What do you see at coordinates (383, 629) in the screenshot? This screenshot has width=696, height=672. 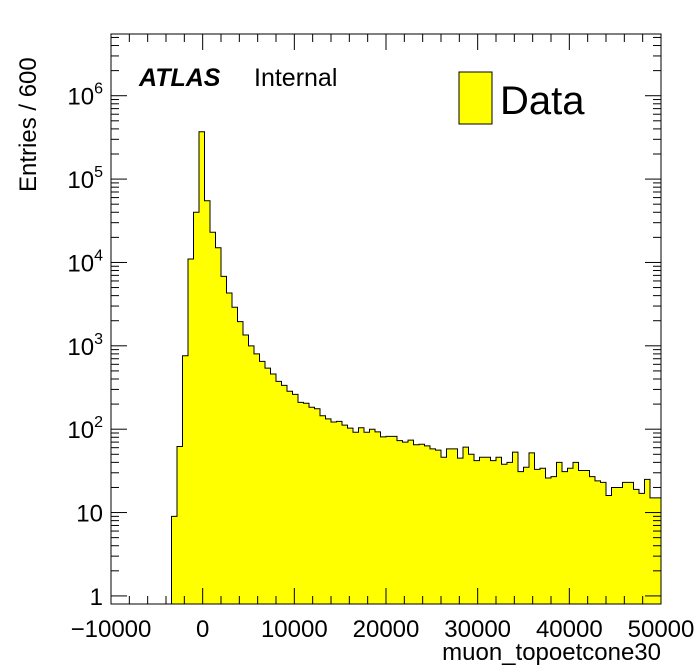 I see `x-tick-labels: −10000 0 10000 20000 30000 40000 50000` at bounding box center [383, 629].